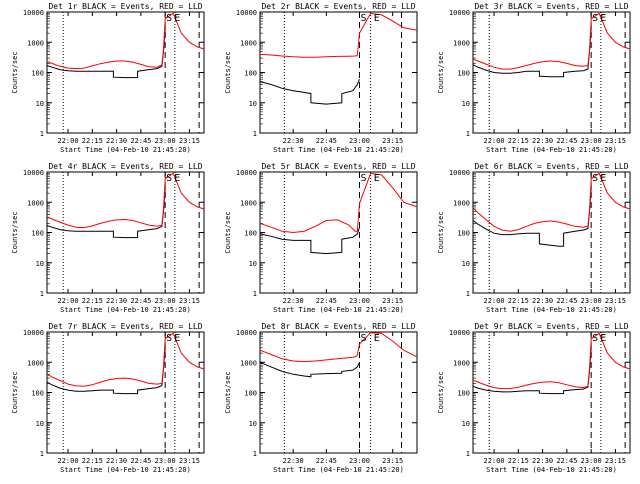  I want to click on chart-title: Det 5r BLACK = Events, RED = LLD, so click(338, 166).